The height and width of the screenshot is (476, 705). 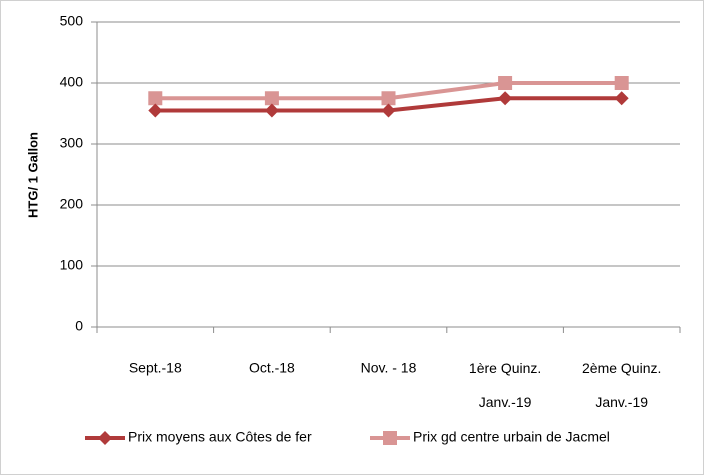 What do you see at coordinates (155, 368) in the screenshot?
I see `x-tick-label: Sept.-18` at bounding box center [155, 368].